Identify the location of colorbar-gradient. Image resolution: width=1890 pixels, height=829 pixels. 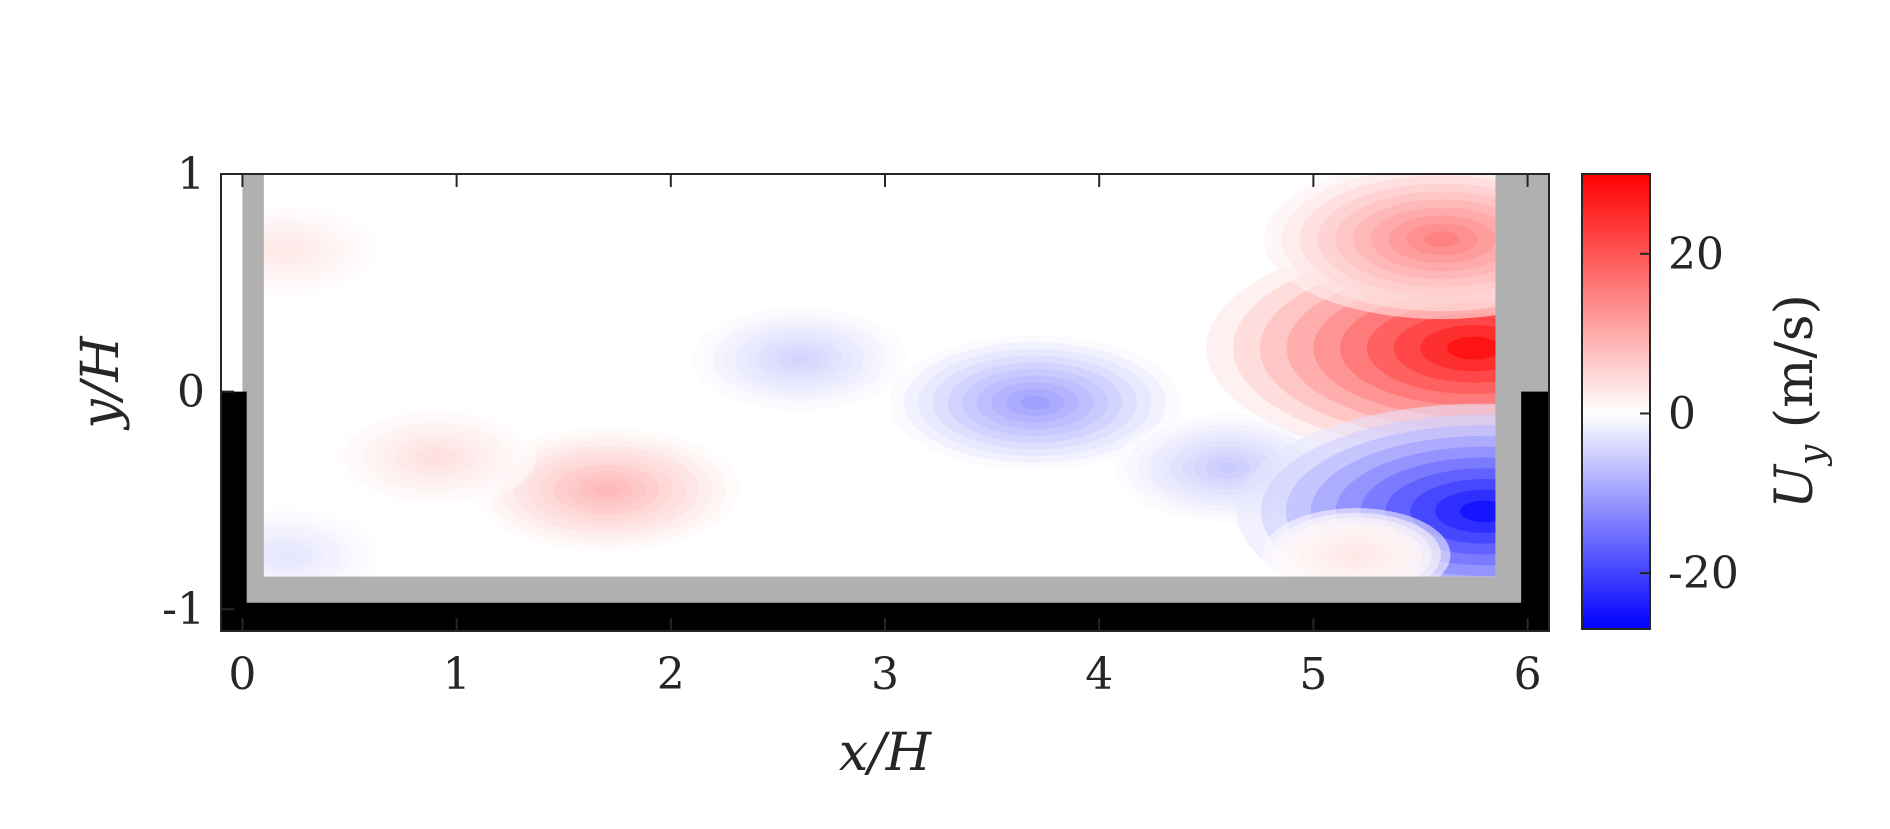
(1616, 401).